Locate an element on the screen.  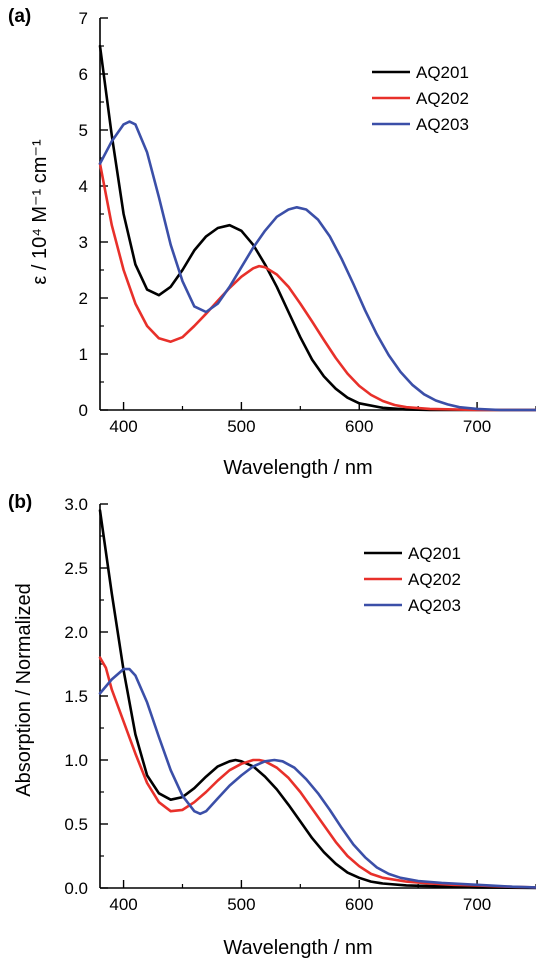
y-tick-label: 0.5 is located at coordinates (76, 824).